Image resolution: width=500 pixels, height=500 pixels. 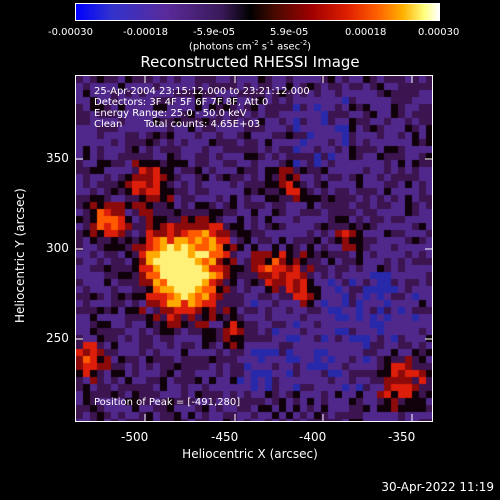 I want to click on colorbar-tick: -0.00030, so click(x=70, y=32).